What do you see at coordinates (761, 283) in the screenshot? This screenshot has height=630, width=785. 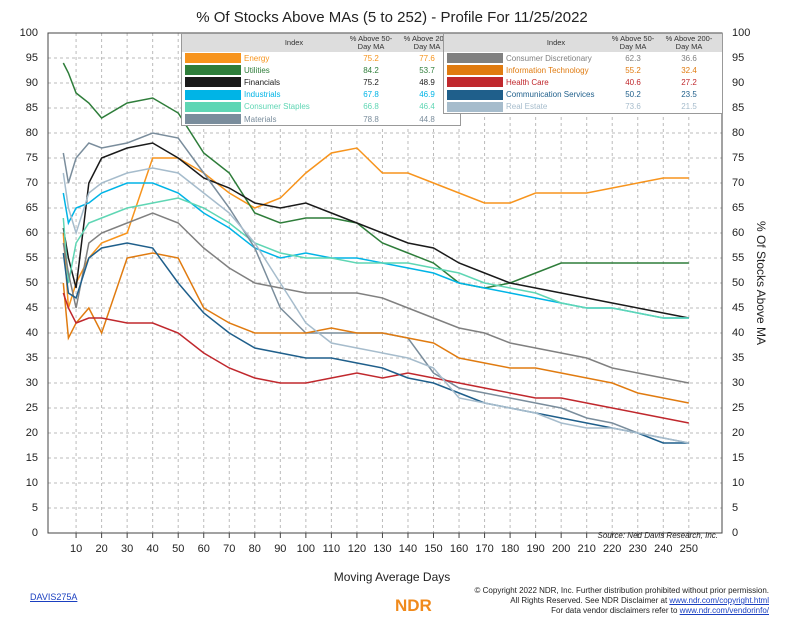 I see `y-axis-label: % Of Stocks Above MA` at bounding box center [761, 283].